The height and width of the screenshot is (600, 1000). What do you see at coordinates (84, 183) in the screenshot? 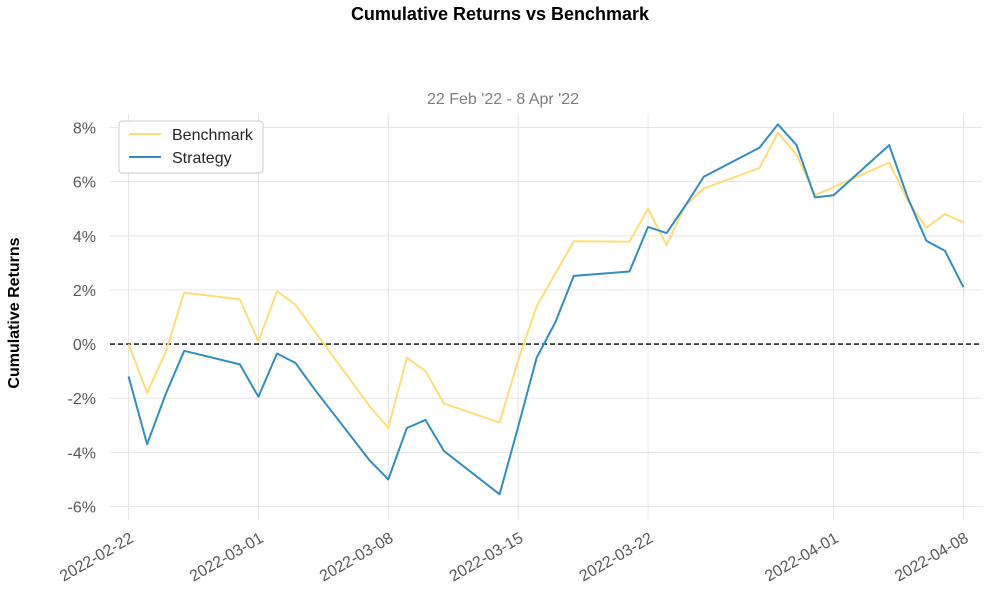
I see `y-tick-label: 6%` at bounding box center [84, 183].